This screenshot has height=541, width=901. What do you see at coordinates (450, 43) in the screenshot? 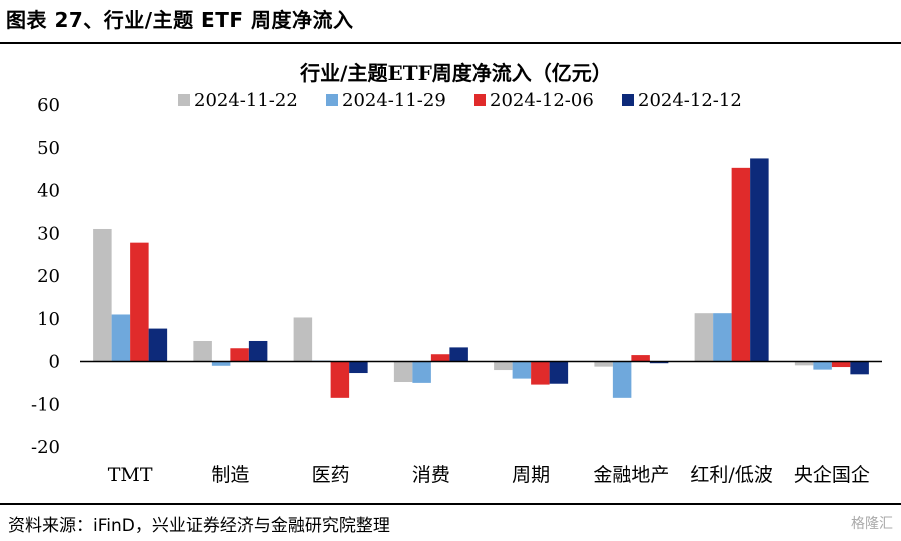
I see `top-rule` at bounding box center [450, 43].